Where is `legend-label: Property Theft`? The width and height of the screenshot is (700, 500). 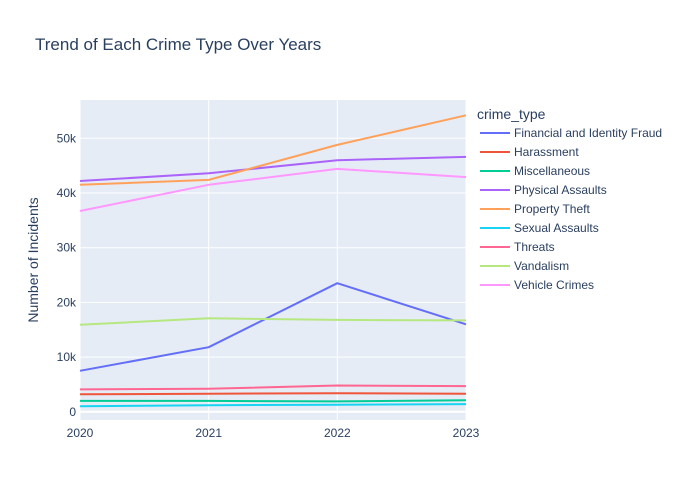 legend-label: Property Theft is located at coordinates (552, 209).